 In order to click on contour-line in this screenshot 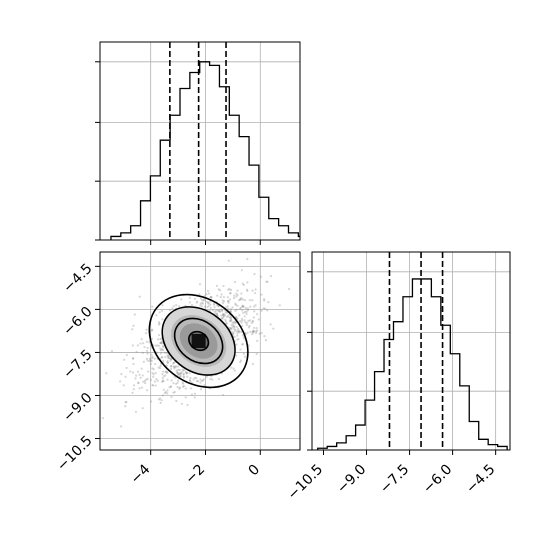, I will do `click(198, 341)`.